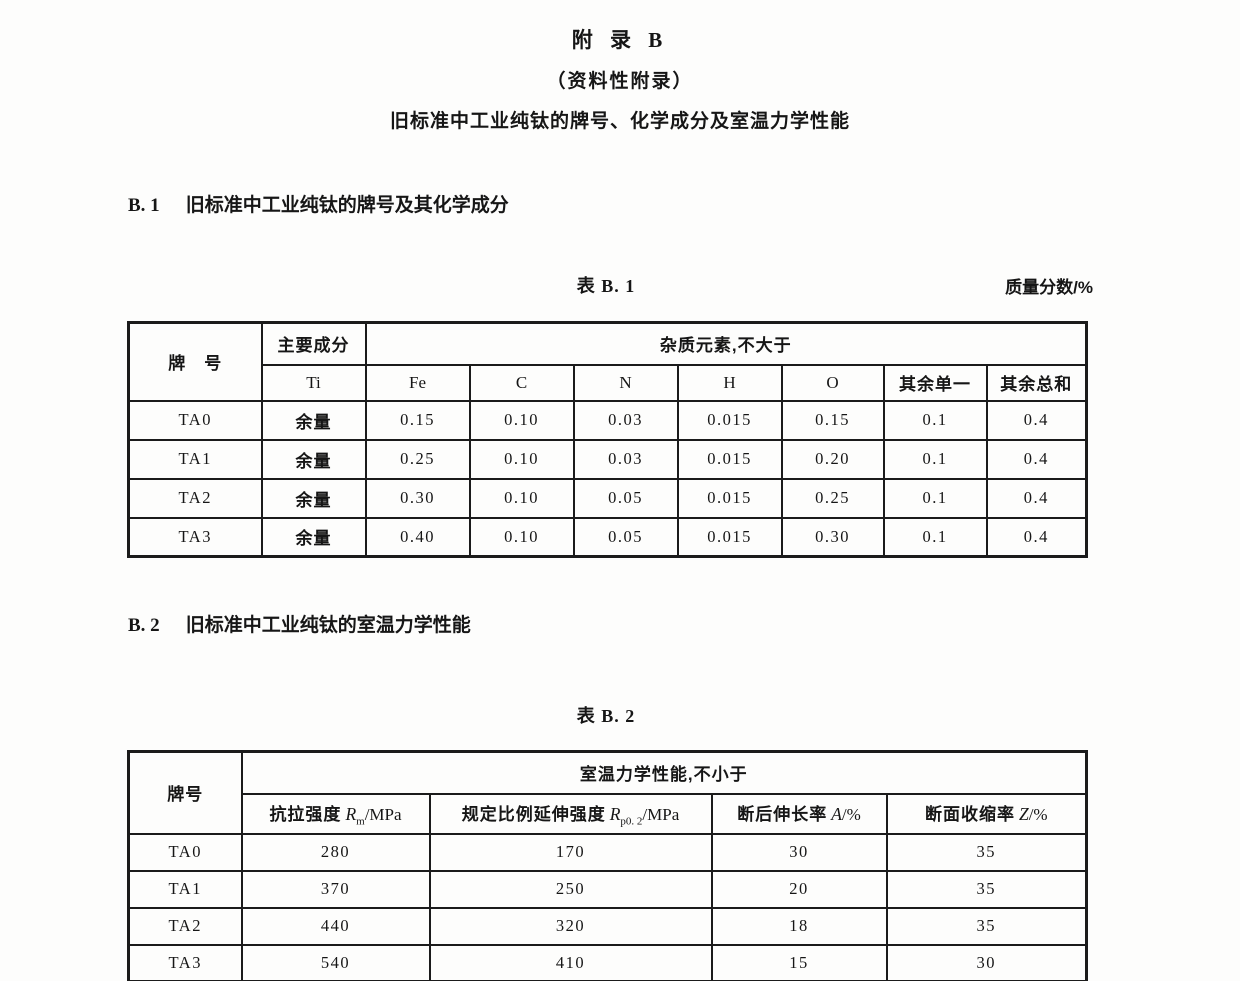 The width and height of the screenshot is (1240, 981). Describe the element at coordinates (335, 889) in the screenshot. I see `b2-cell: 370` at that location.